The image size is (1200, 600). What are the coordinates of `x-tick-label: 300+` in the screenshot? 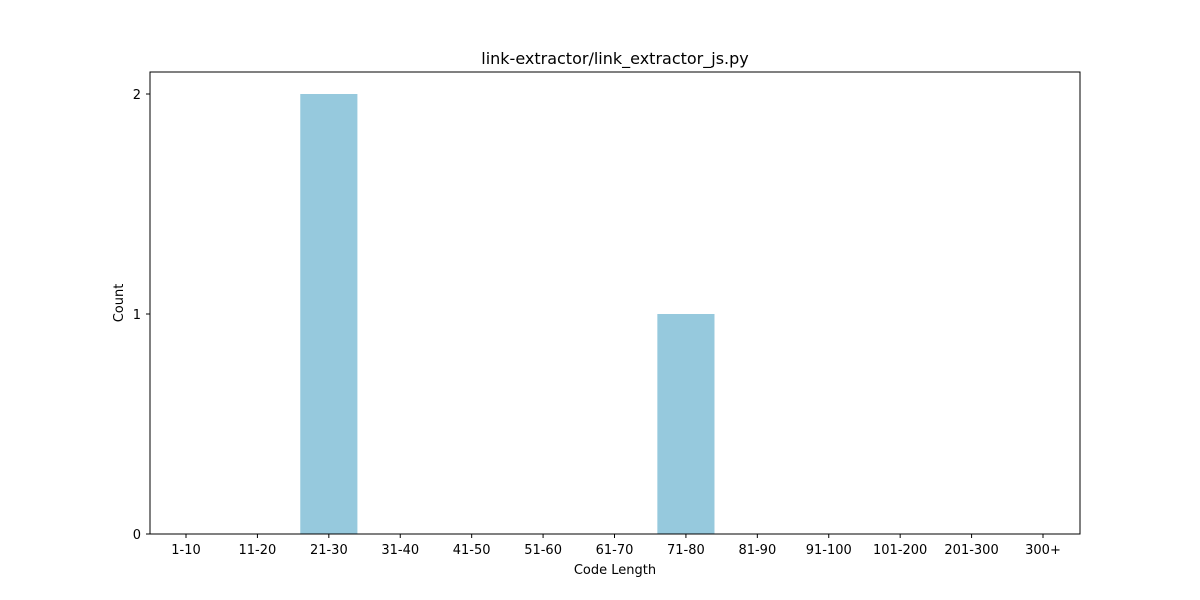 It's located at (1043, 550).